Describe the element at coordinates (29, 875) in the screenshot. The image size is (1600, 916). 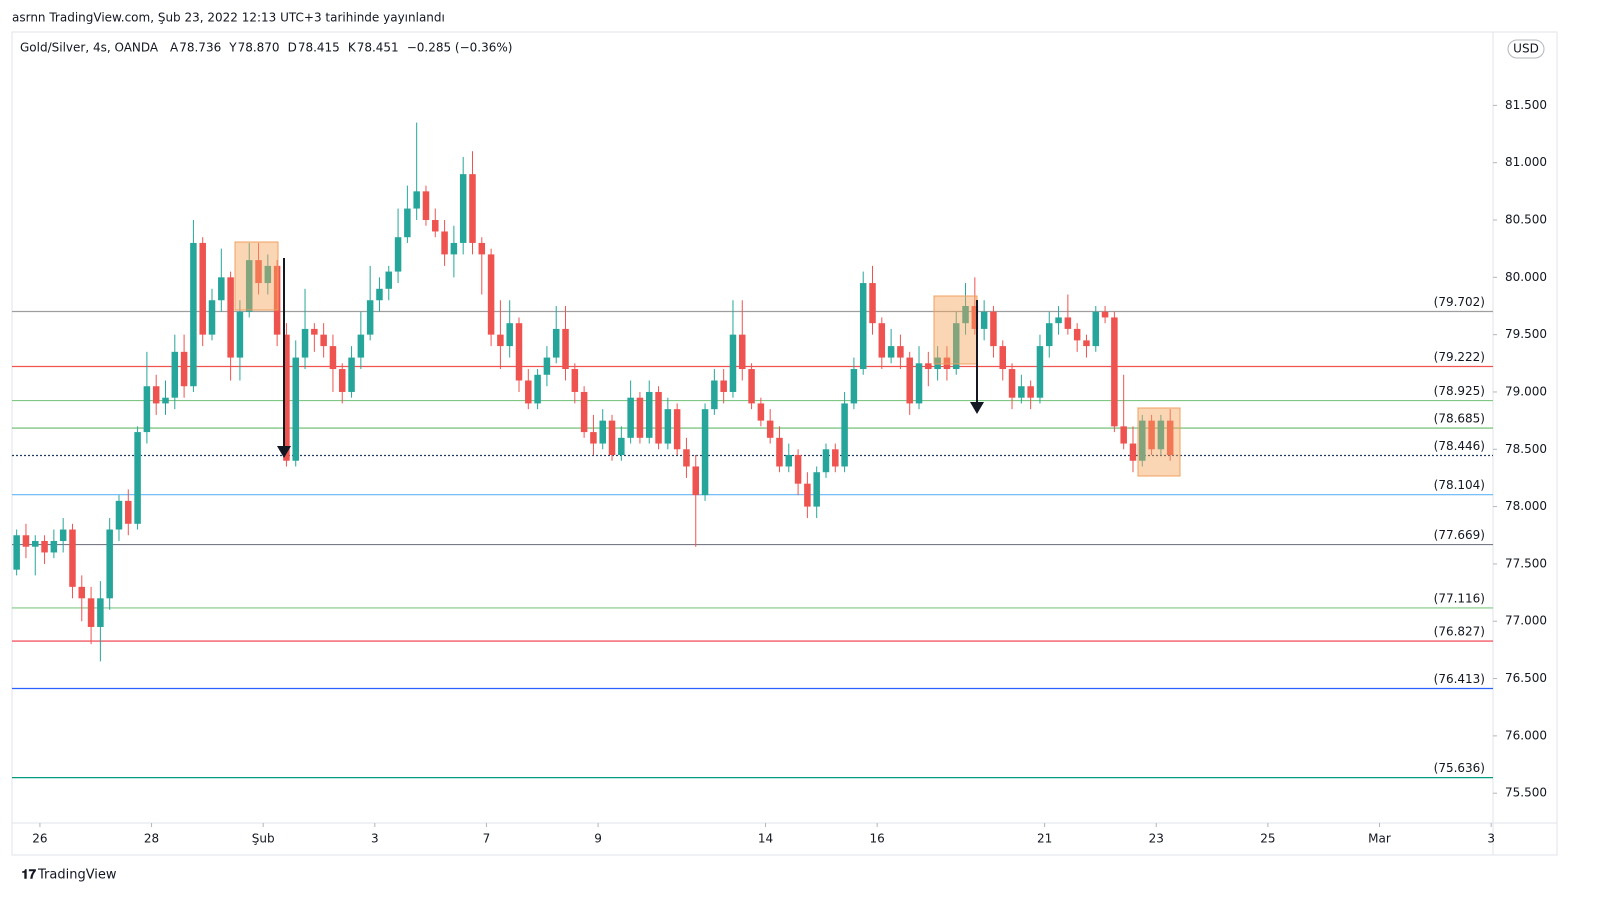
I see `logo-mark: 𝟏𝟕` at that location.